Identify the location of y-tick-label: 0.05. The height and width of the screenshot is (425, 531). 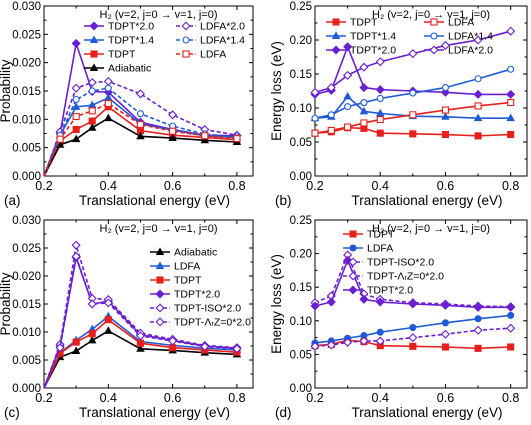
(301, 355).